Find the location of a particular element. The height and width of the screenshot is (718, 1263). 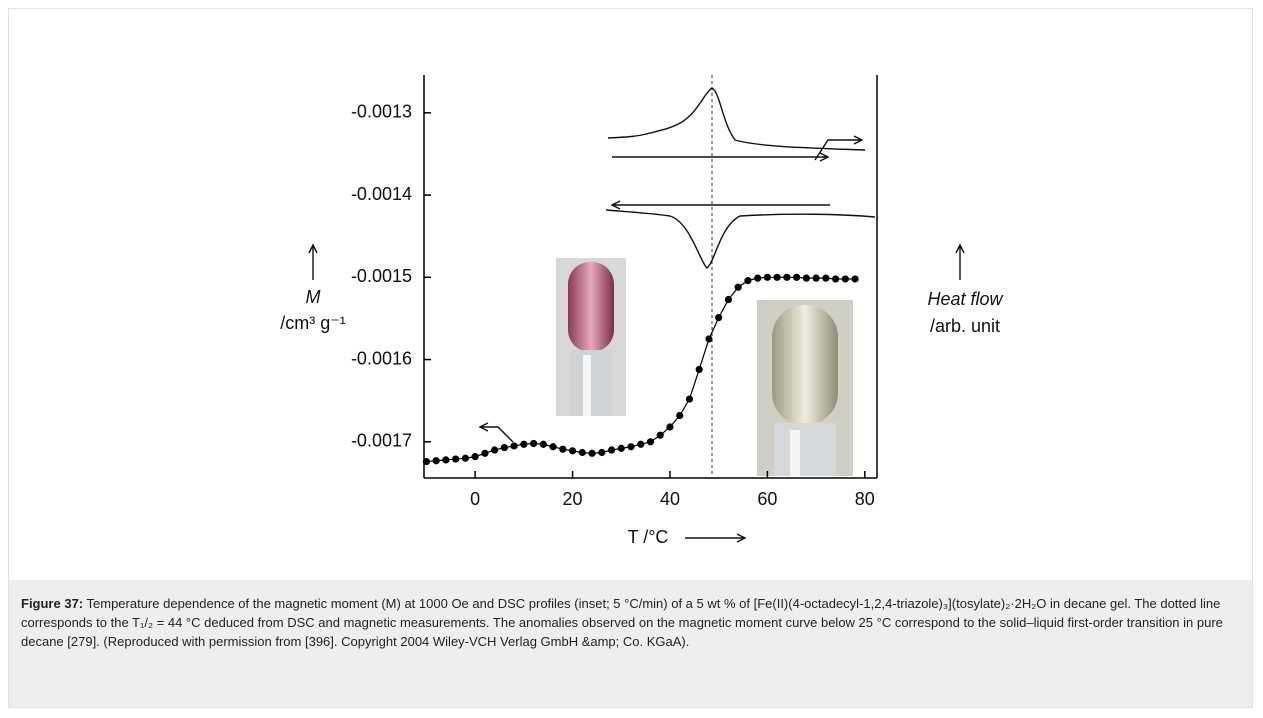

caption-label: Figure 37: is located at coordinates (52, 603).